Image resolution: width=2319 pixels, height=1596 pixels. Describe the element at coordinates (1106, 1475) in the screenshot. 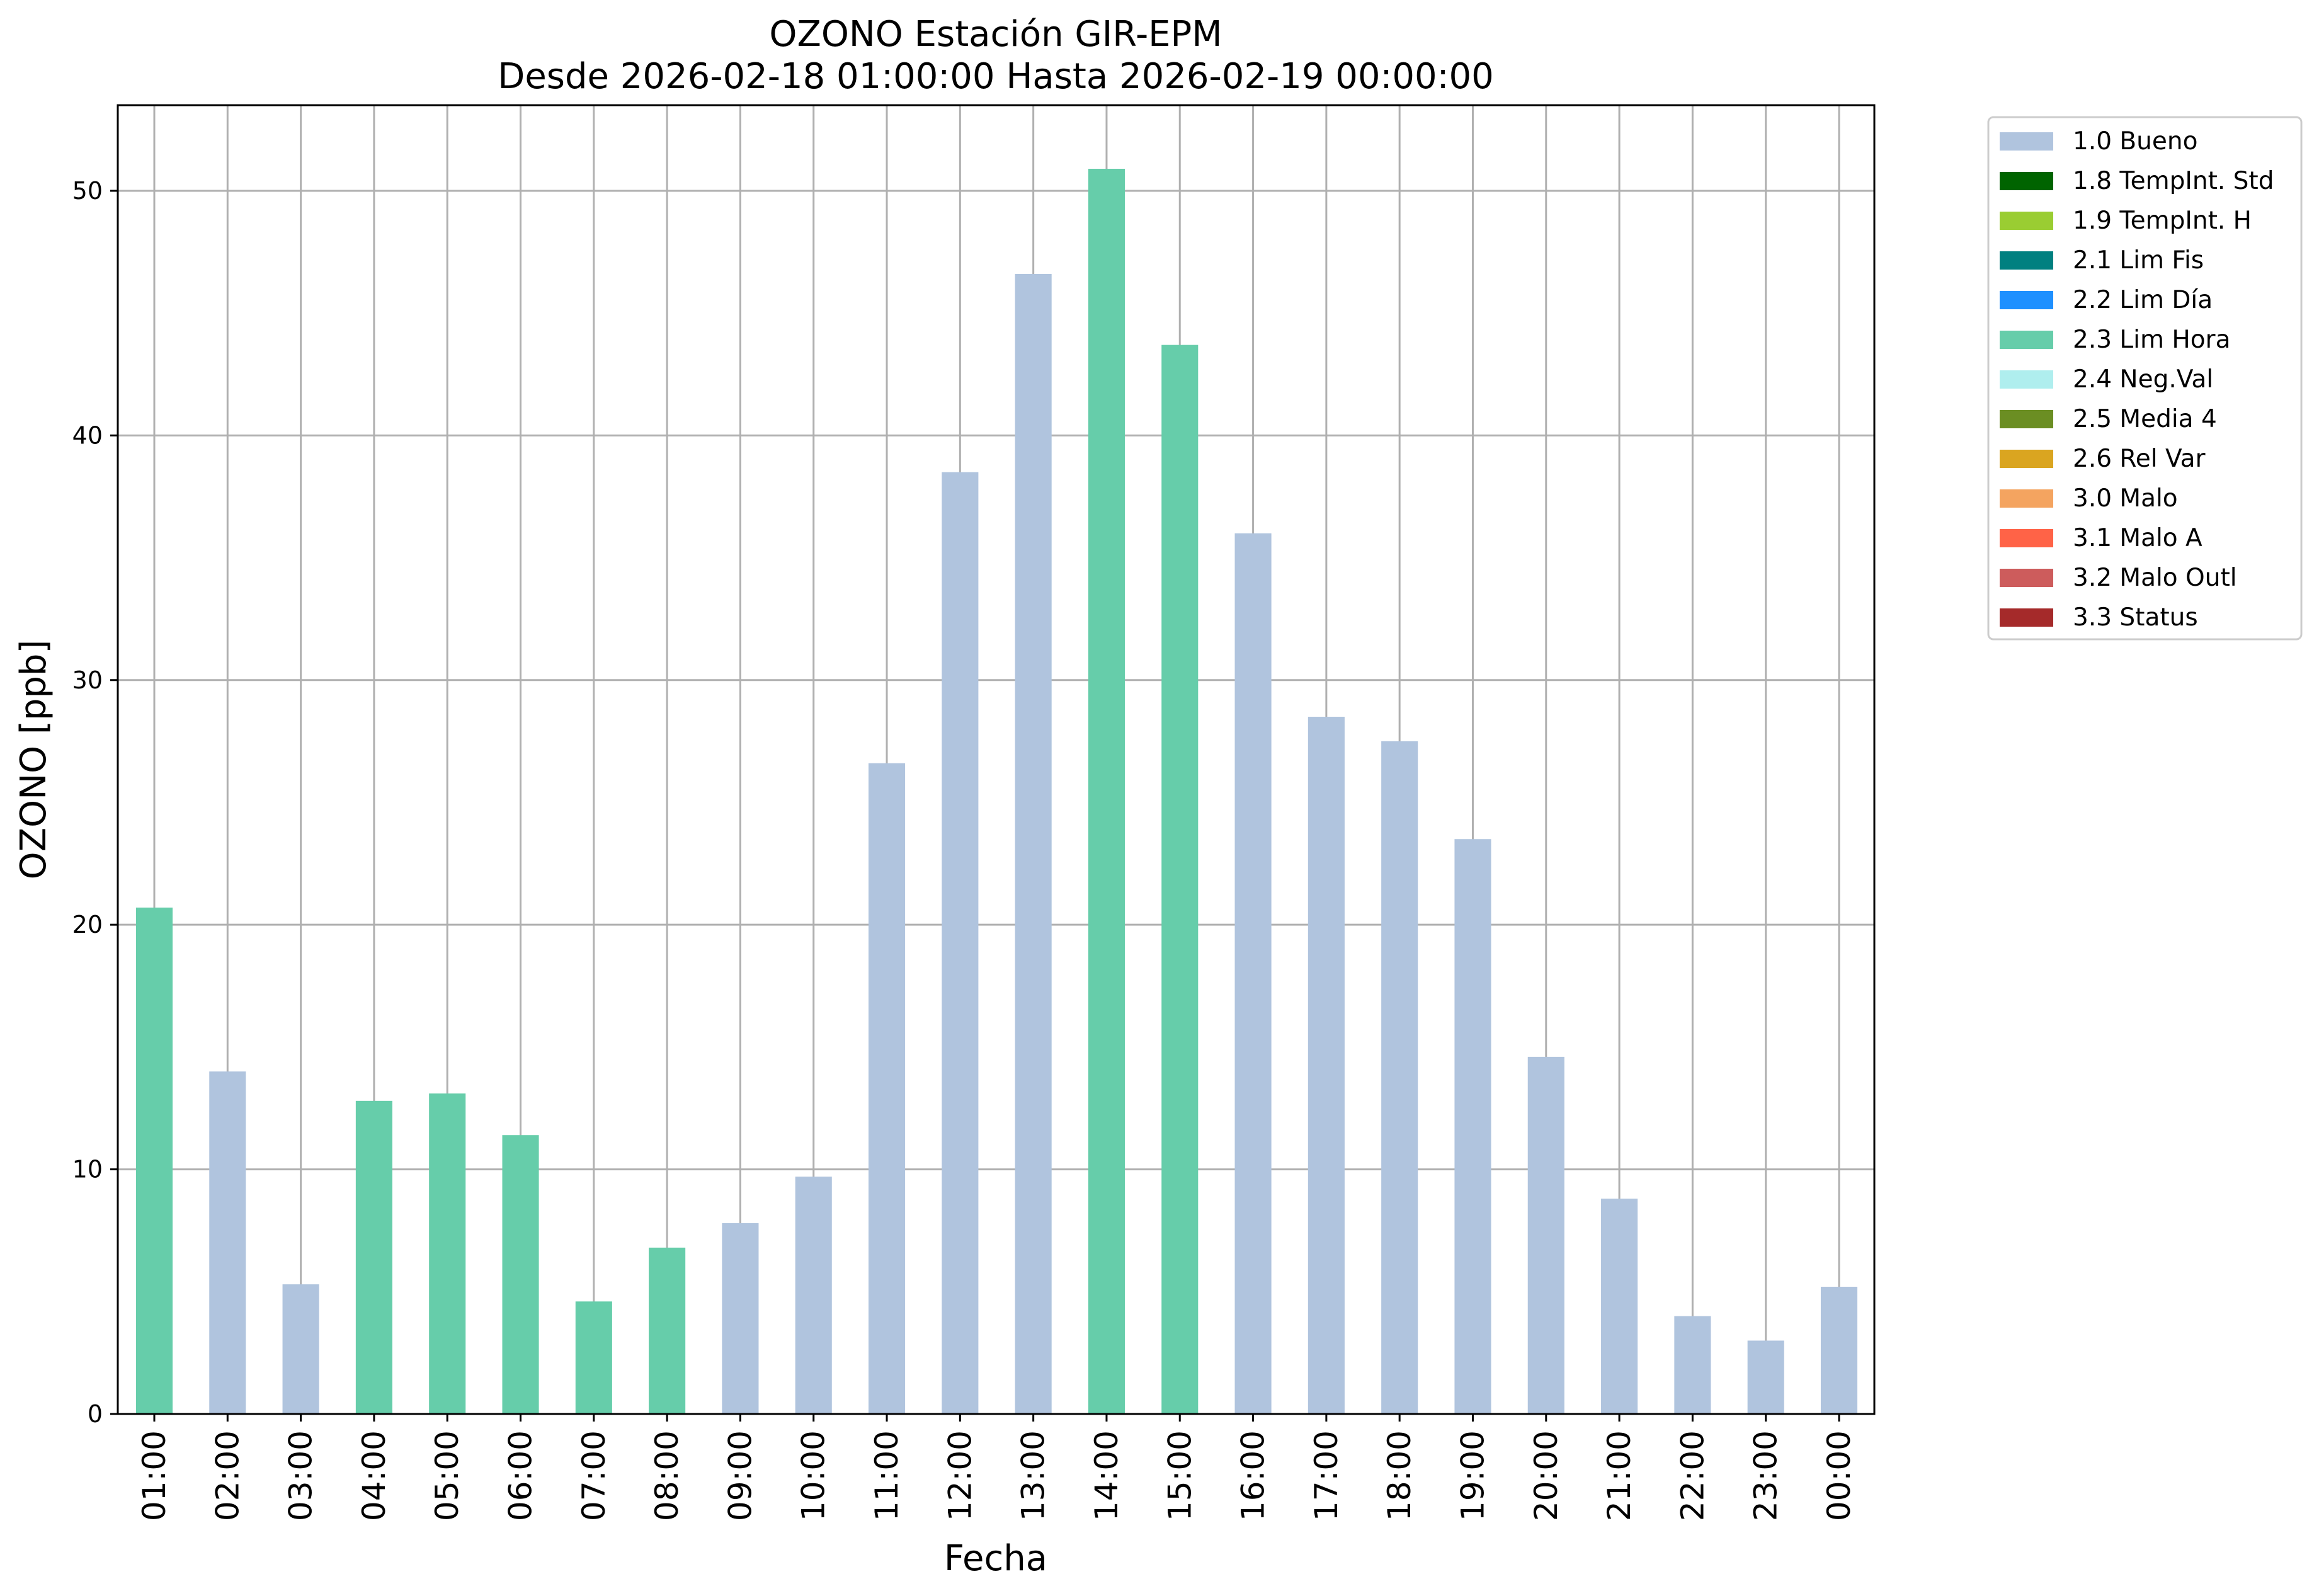

I see `x-tick-label: 14:00` at that location.